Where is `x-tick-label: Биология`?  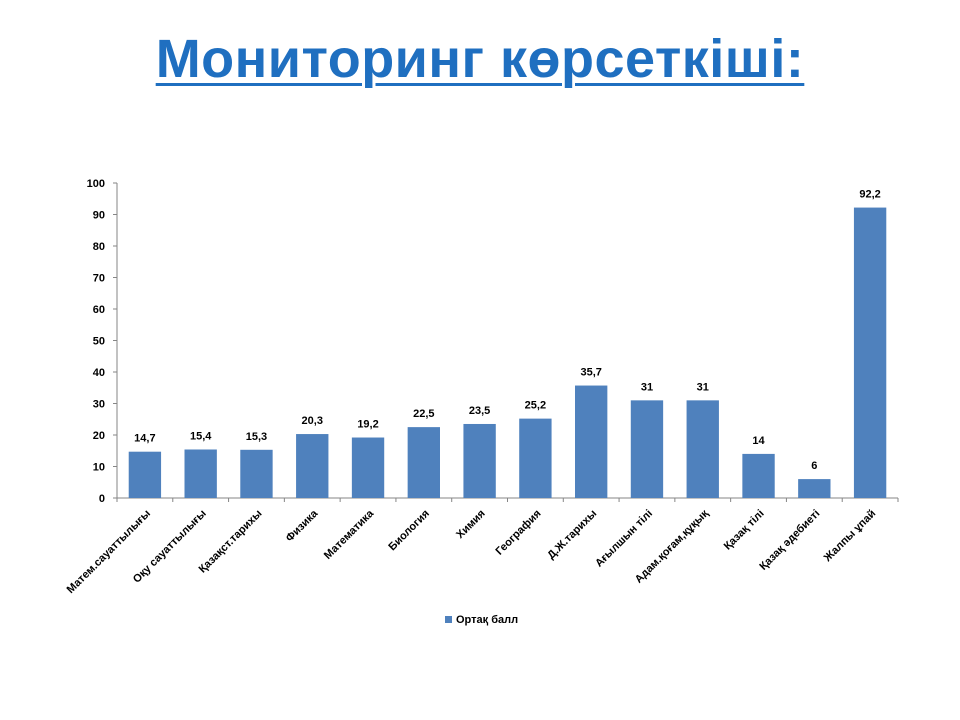
x-tick-label: Биология is located at coordinates (409, 531).